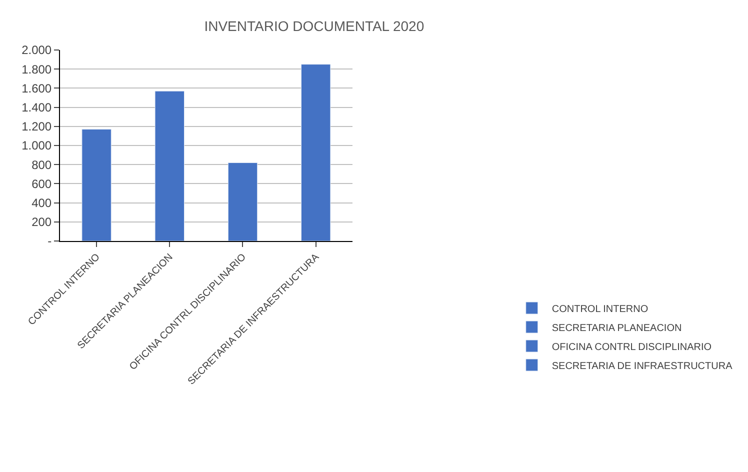 The image size is (748, 472). Describe the element at coordinates (314, 26) in the screenshot. I see `chart-title: INVENTARIO DOCUMENTAL 2020` at that location.